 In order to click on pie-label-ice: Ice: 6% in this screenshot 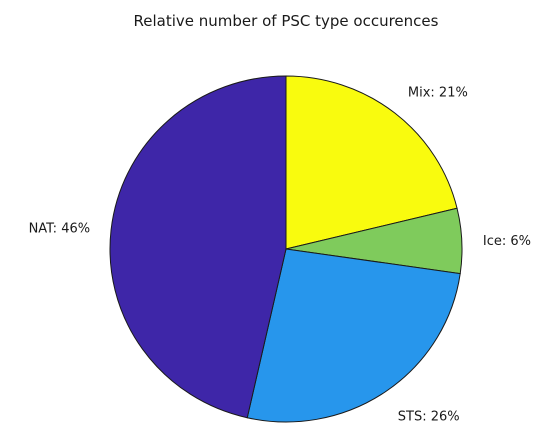, I will do `click(507, 241)`.